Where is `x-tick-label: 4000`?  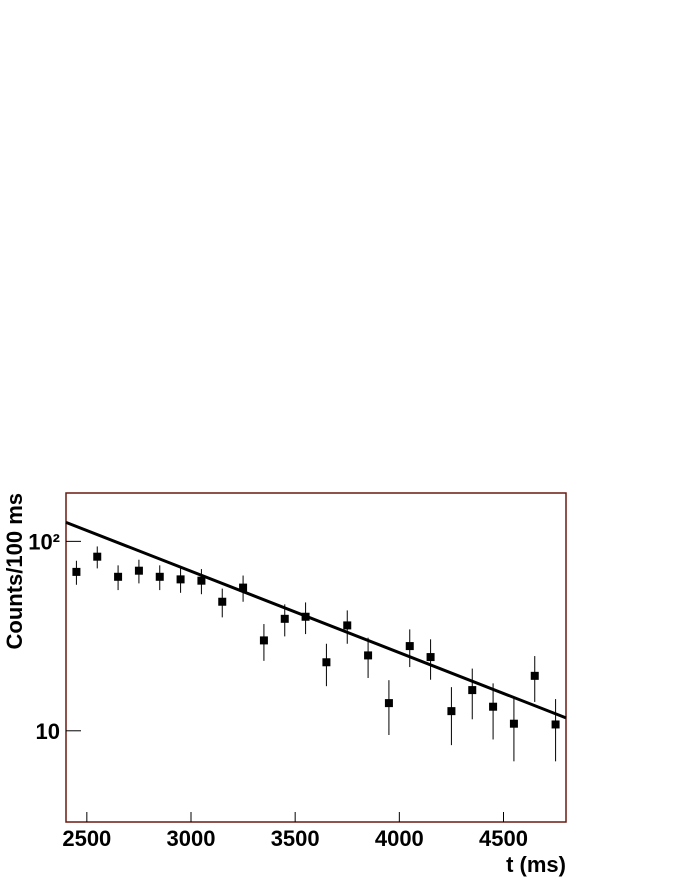
x-tick-label: 4000 is located at coordinates (399, 838).